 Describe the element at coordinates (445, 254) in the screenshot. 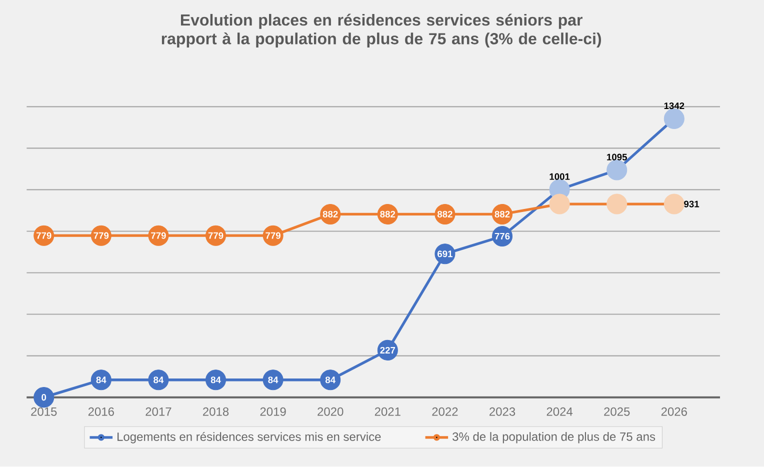

I see `data-label: 691` at that location.